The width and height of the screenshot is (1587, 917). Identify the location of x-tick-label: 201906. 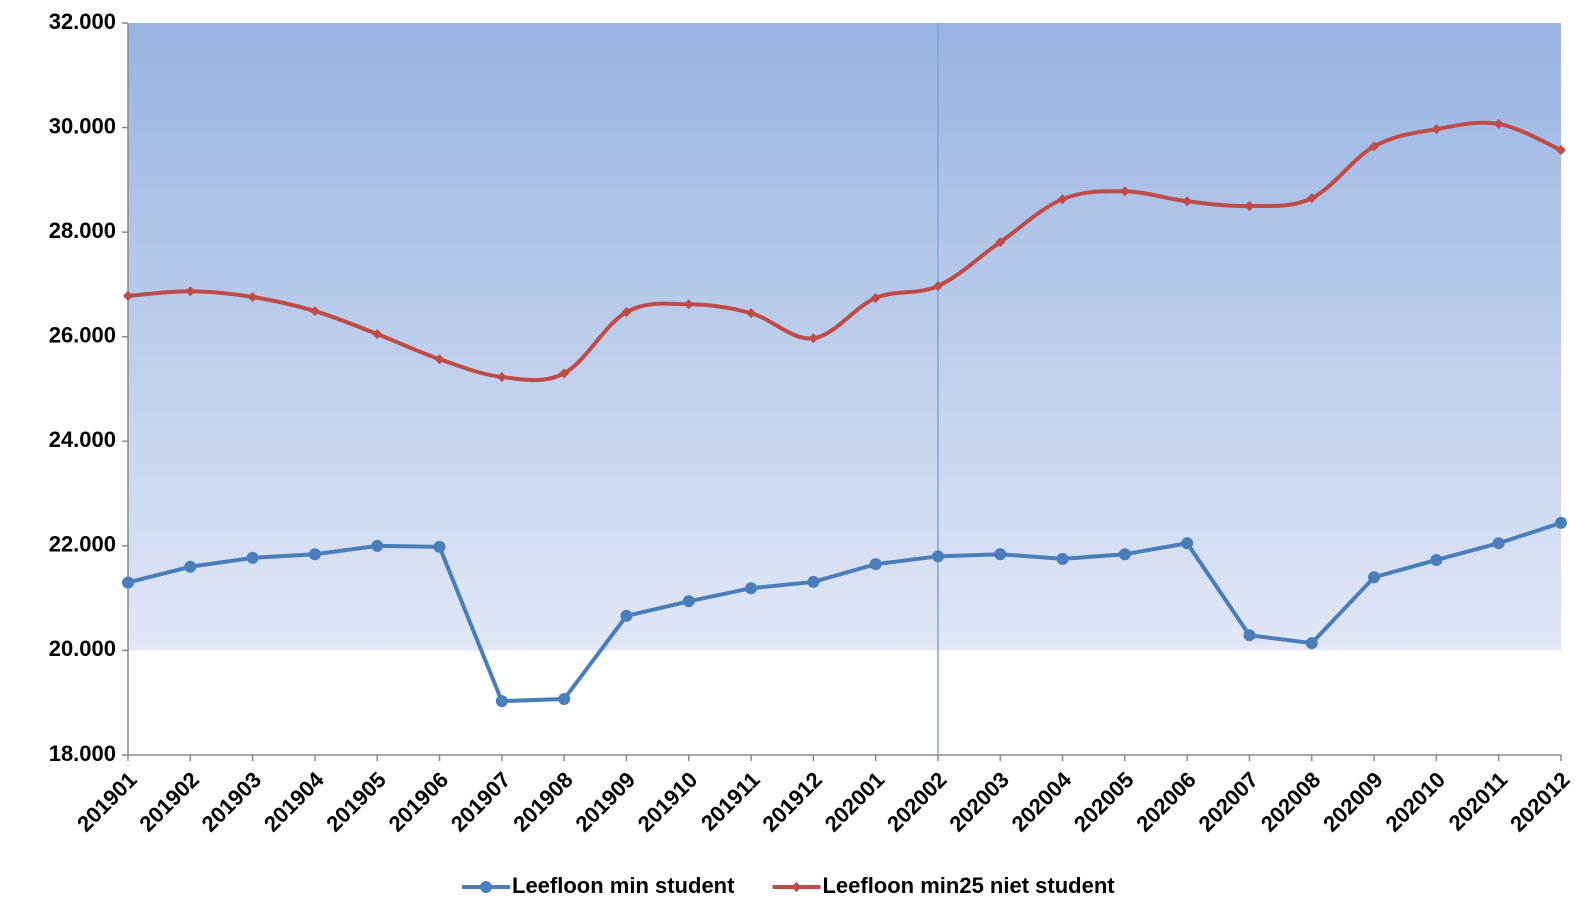
(419, 802).